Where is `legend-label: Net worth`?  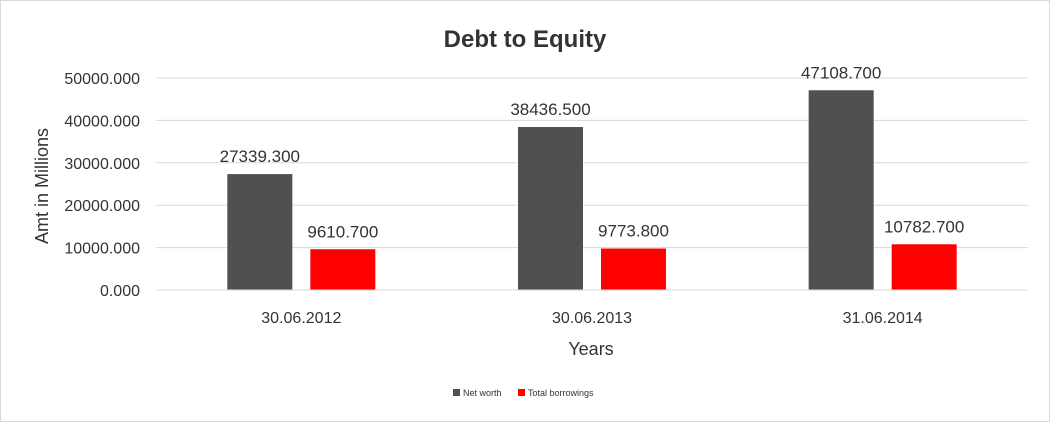 legend-label: Net worth is located at coordinates (482, 393).